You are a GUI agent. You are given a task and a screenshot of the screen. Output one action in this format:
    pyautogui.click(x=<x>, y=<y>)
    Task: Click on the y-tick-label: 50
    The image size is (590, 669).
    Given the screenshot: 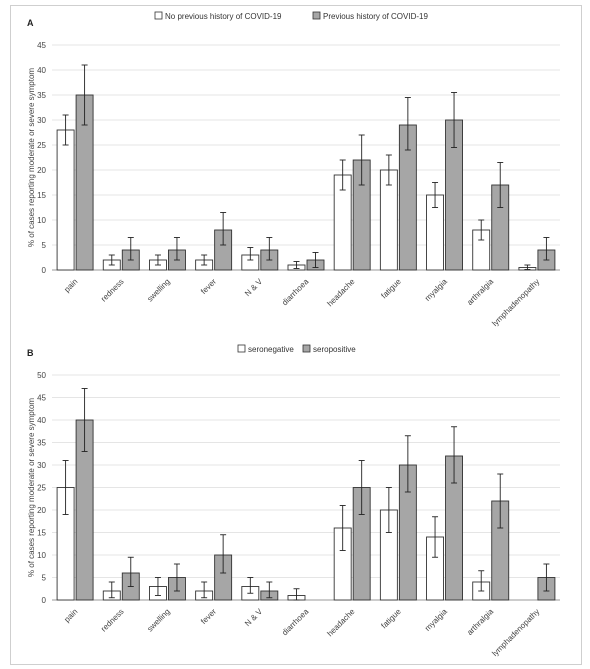 What is the action you would take?
    pyautogui.click(x=41, y=375)
    